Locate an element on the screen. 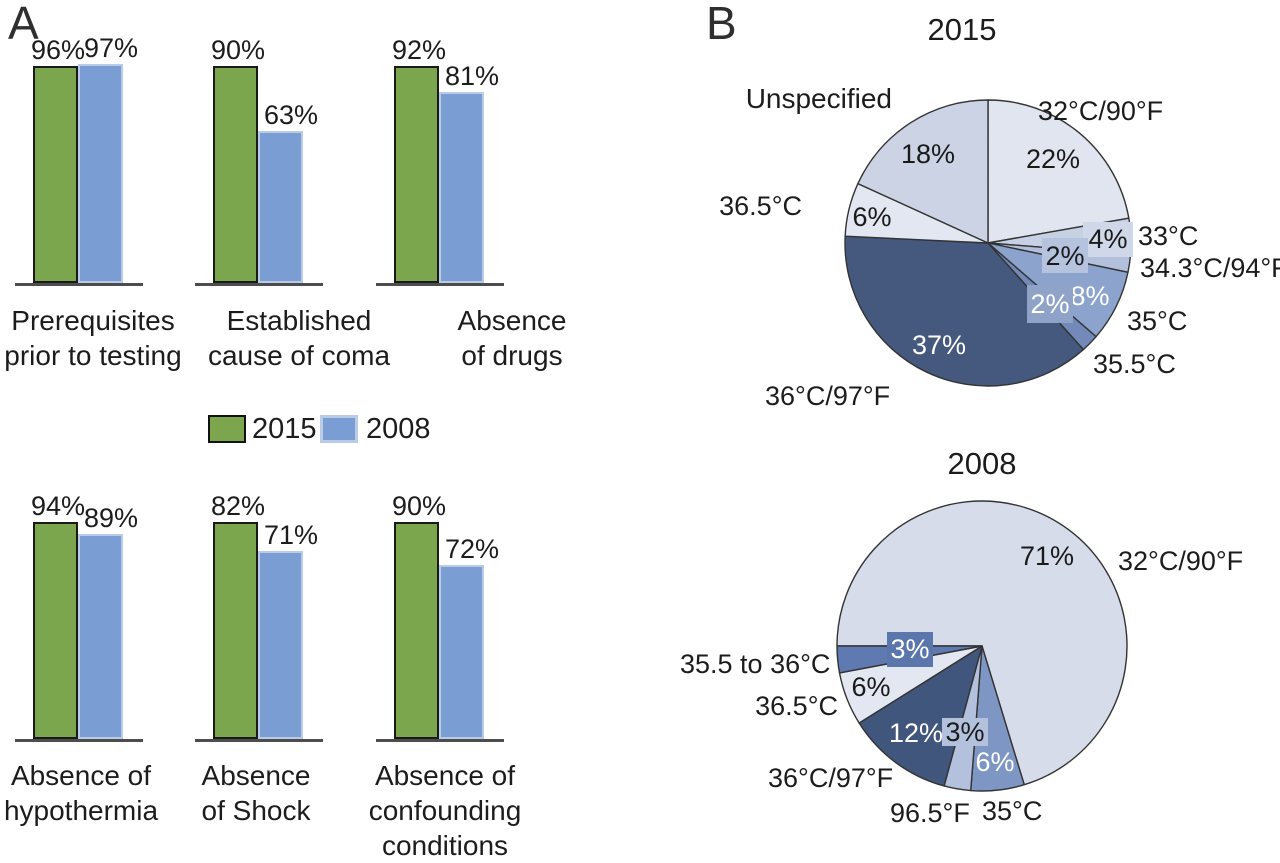 The height and width of the screenshot is (863, 1280). bar-value-2015: 94% is located at coordinates (58, 506).